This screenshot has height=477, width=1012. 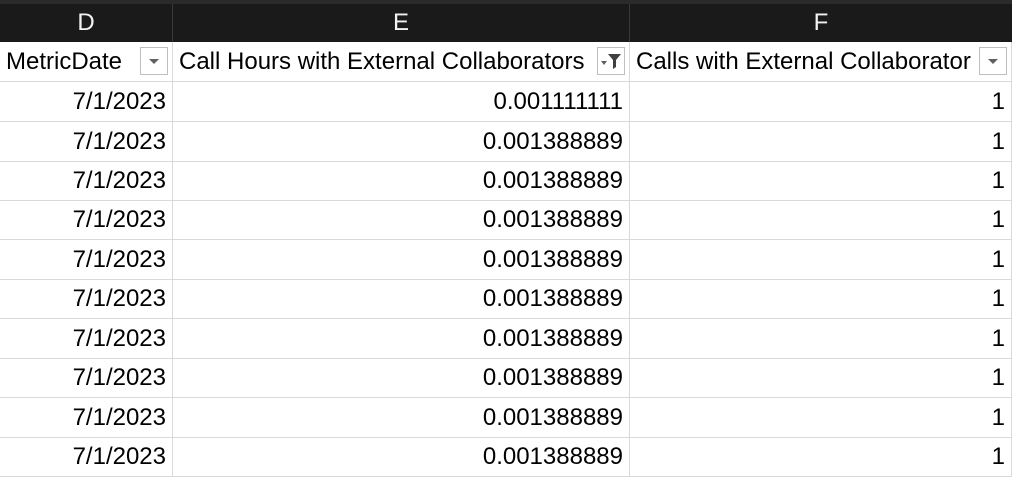 I want to click on cell-call-hours: 0.001111111, so click(x=401, y=102).